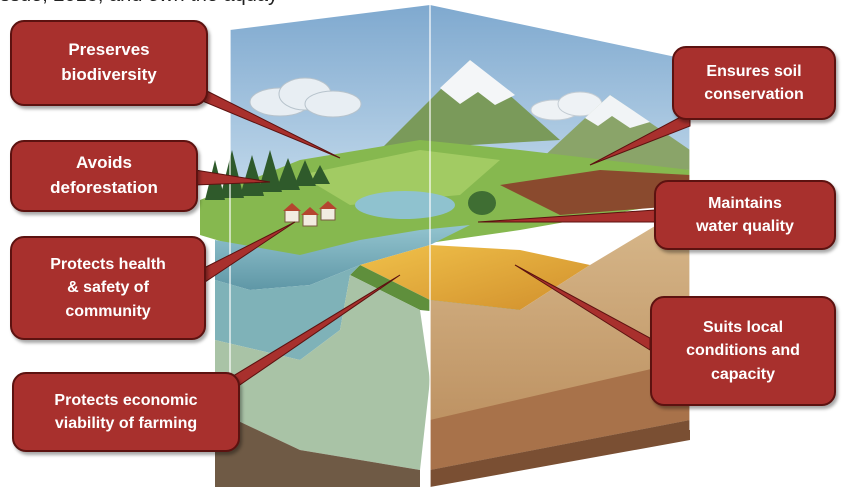  Describe the element at coordinates (322, 372) in the screenshot. I see `left-face-layers` at that location.